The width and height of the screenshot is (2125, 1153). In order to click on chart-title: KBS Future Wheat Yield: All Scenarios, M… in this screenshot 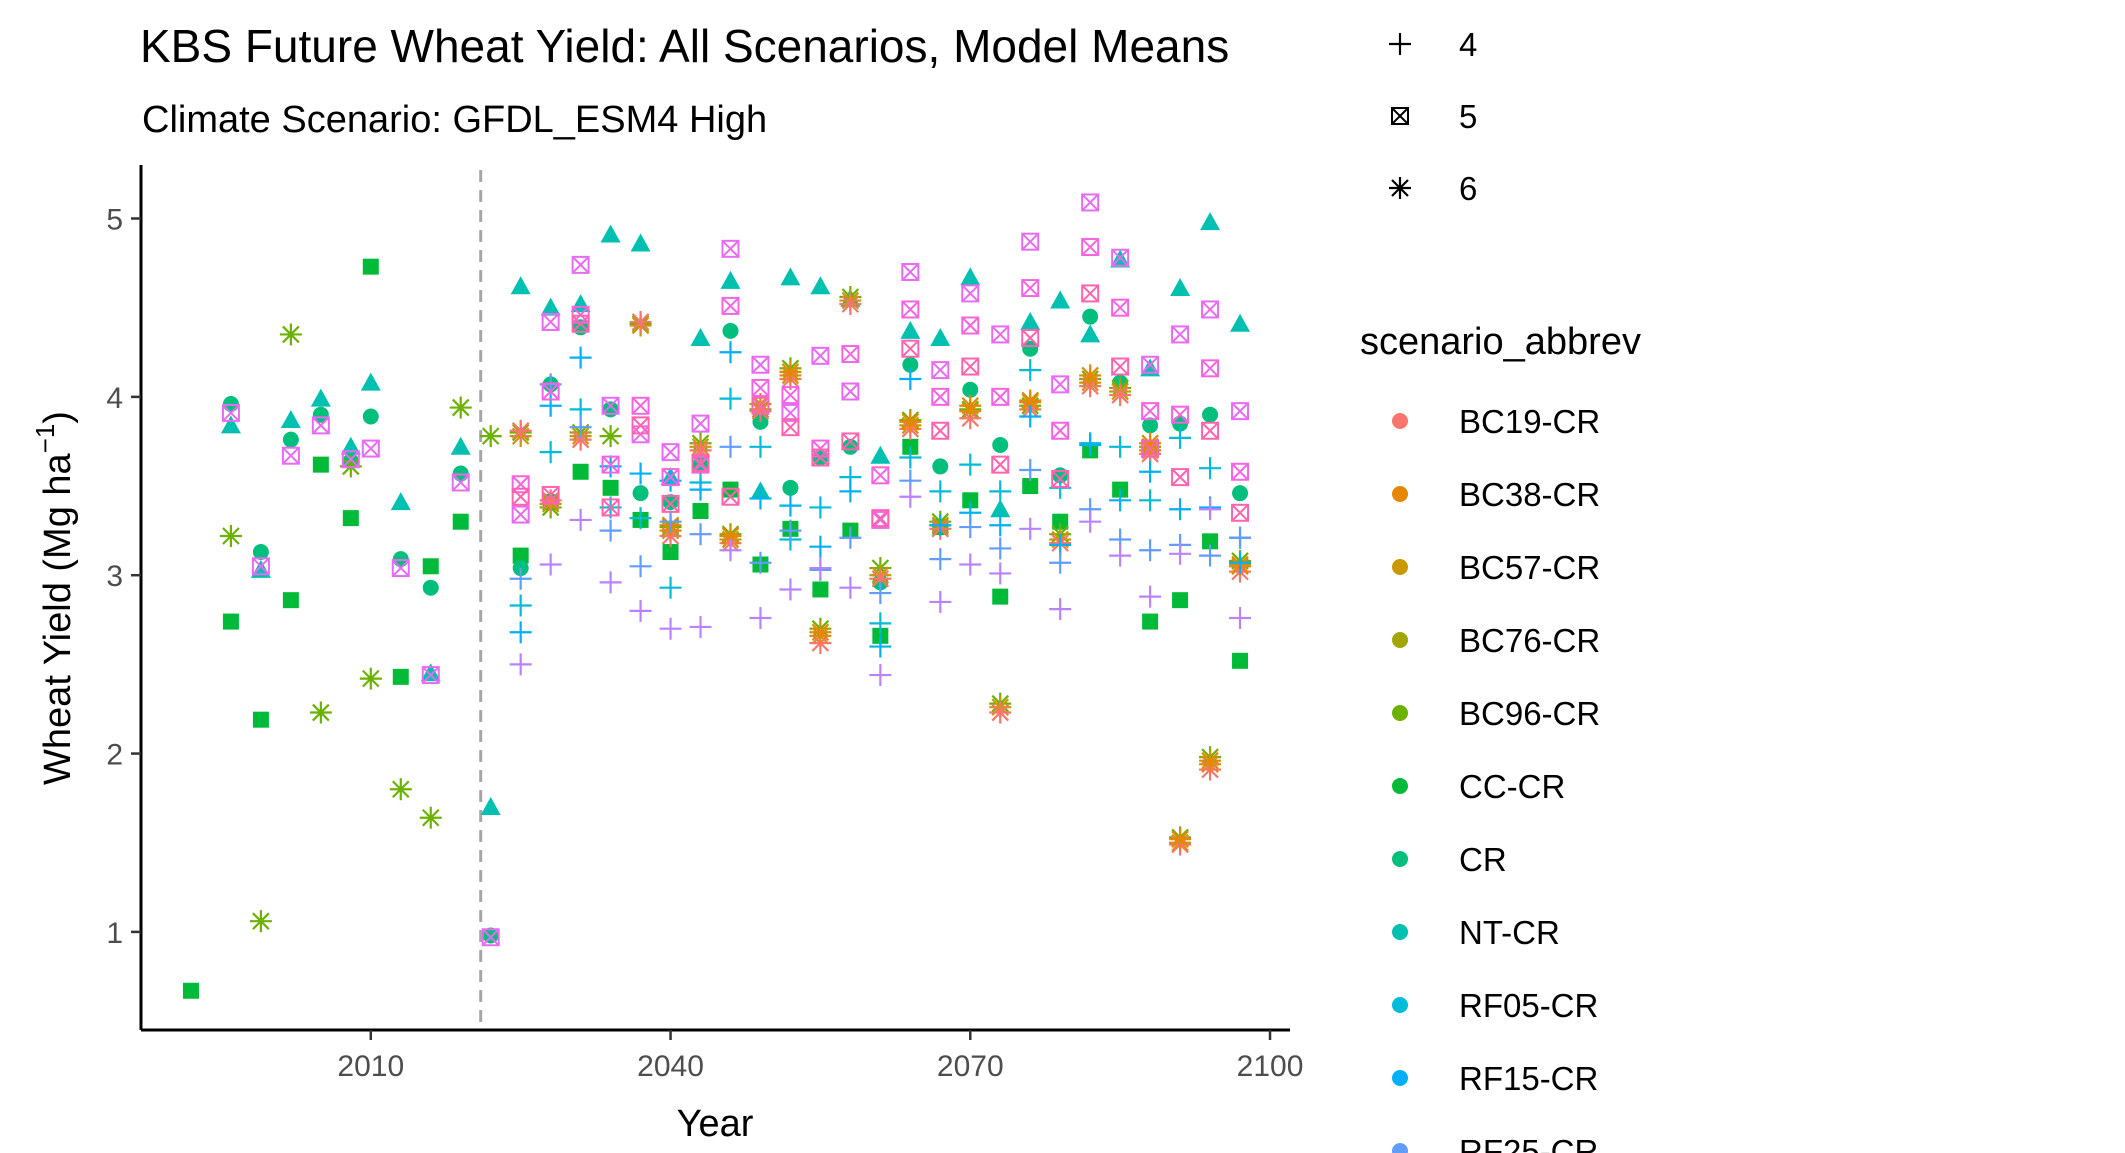, I will do `click(684, 46)`.